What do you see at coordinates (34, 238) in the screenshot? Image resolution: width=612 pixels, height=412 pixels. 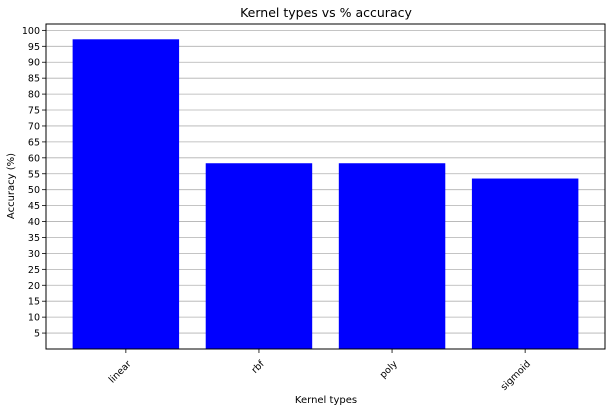 I see `y-tick-label: 35` at bounding box center [34, 238].